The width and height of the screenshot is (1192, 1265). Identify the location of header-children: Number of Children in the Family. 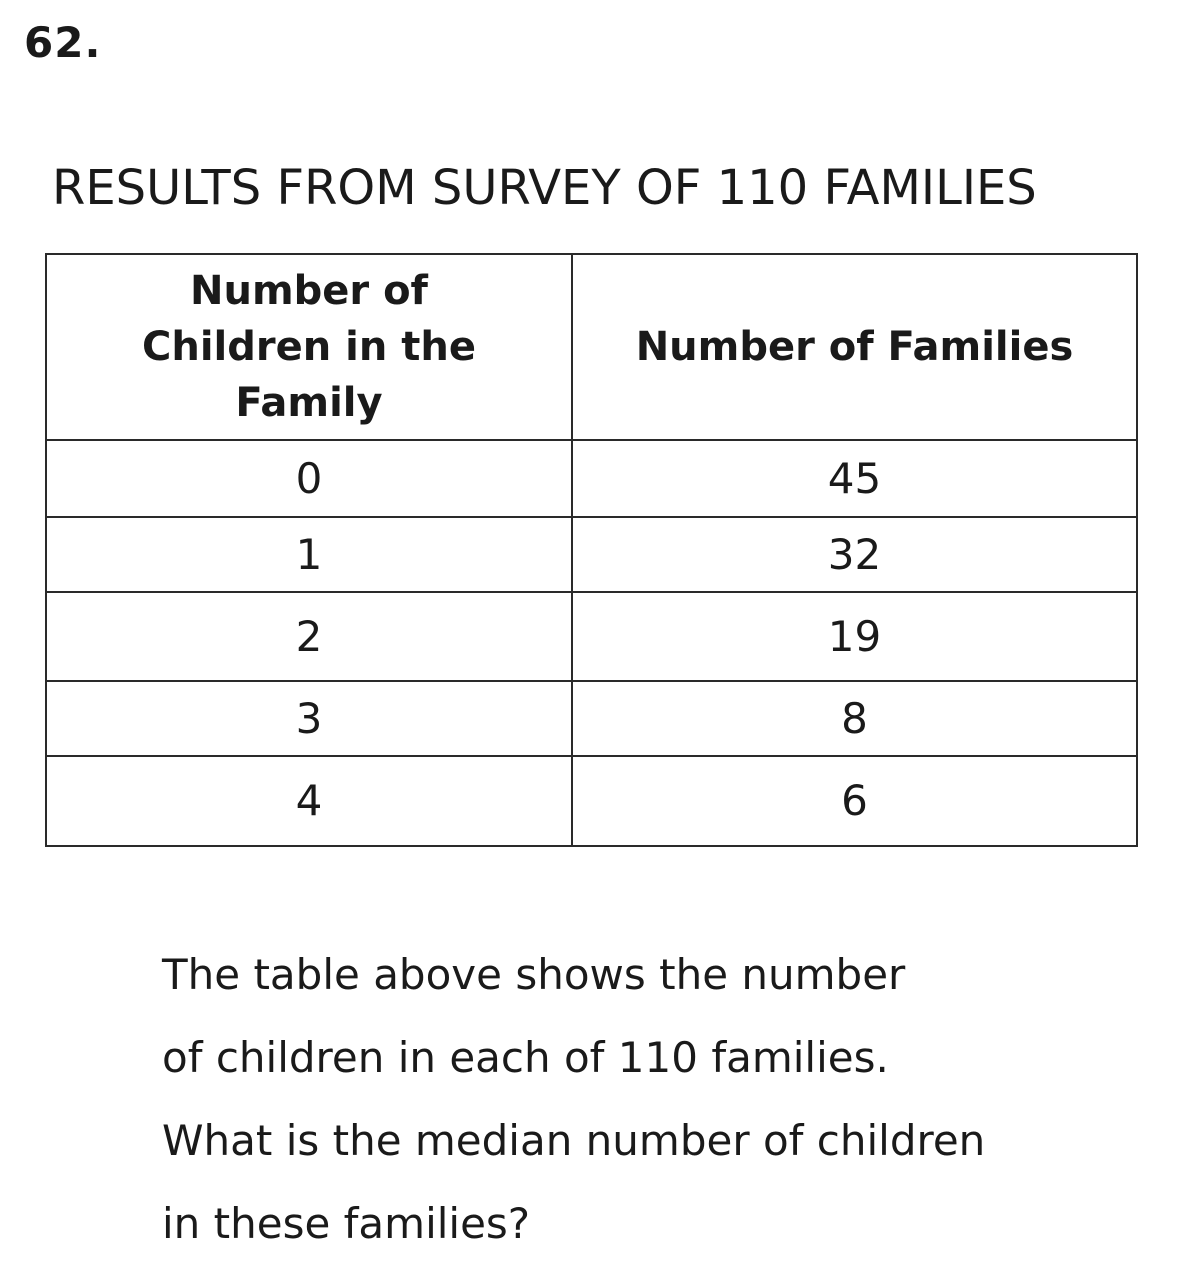
(309, 347).